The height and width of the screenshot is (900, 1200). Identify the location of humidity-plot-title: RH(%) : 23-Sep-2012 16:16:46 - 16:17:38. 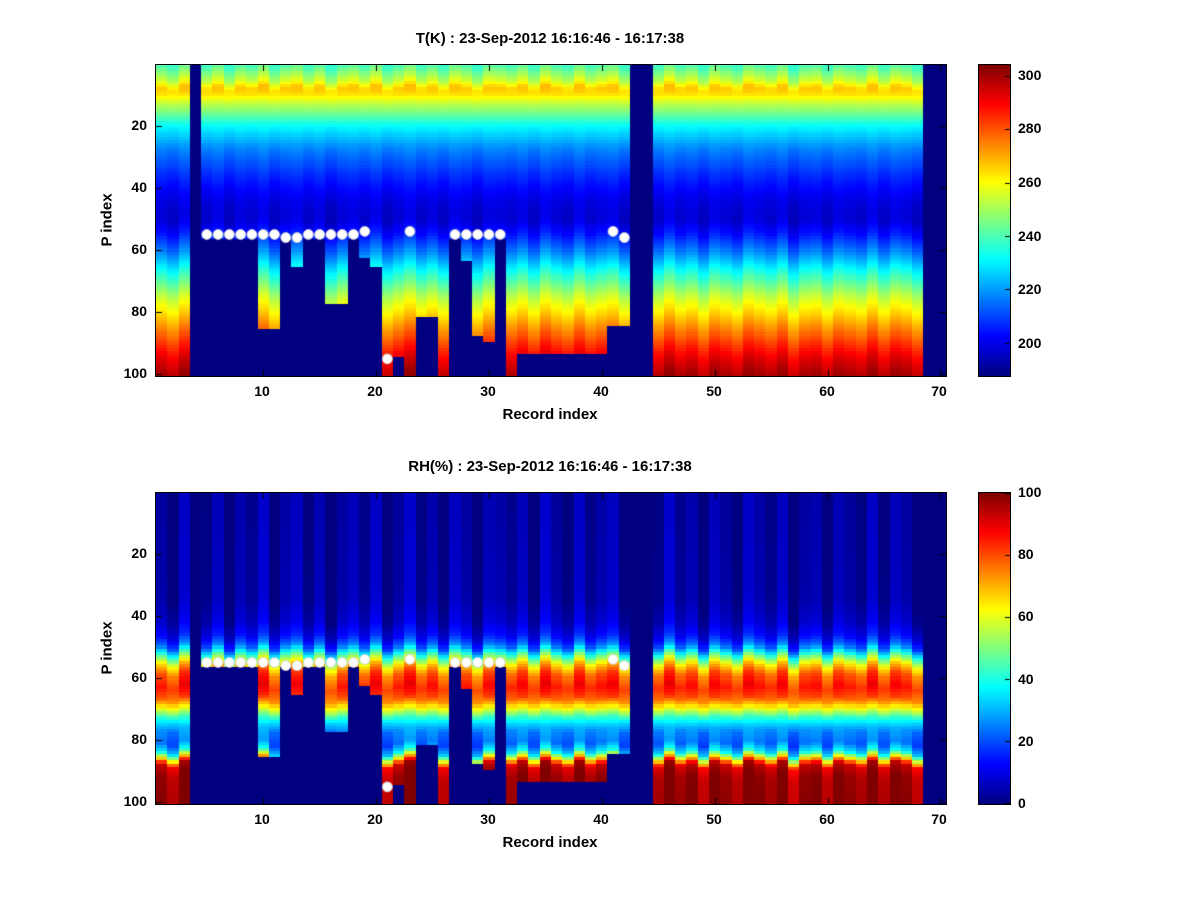
(550, 466).